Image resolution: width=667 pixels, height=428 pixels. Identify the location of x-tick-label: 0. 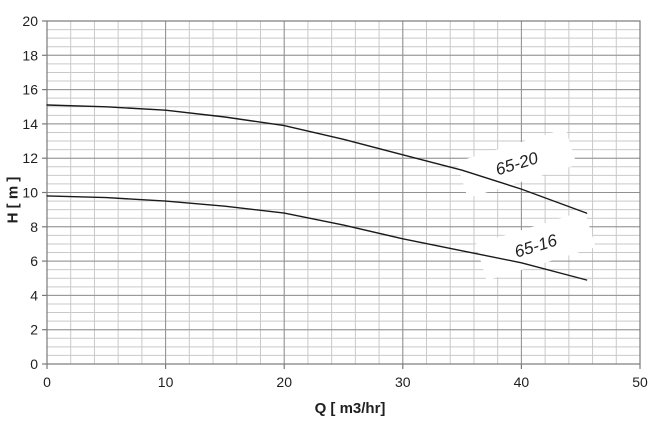
(47, 382).